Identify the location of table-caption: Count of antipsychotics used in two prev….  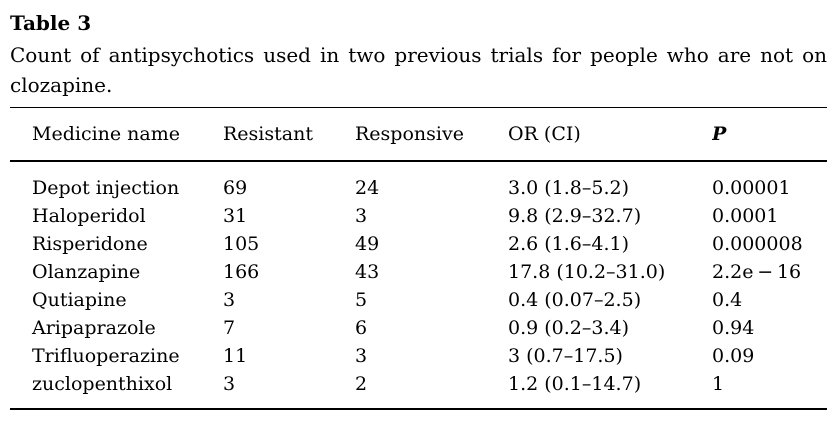
(418, 70).